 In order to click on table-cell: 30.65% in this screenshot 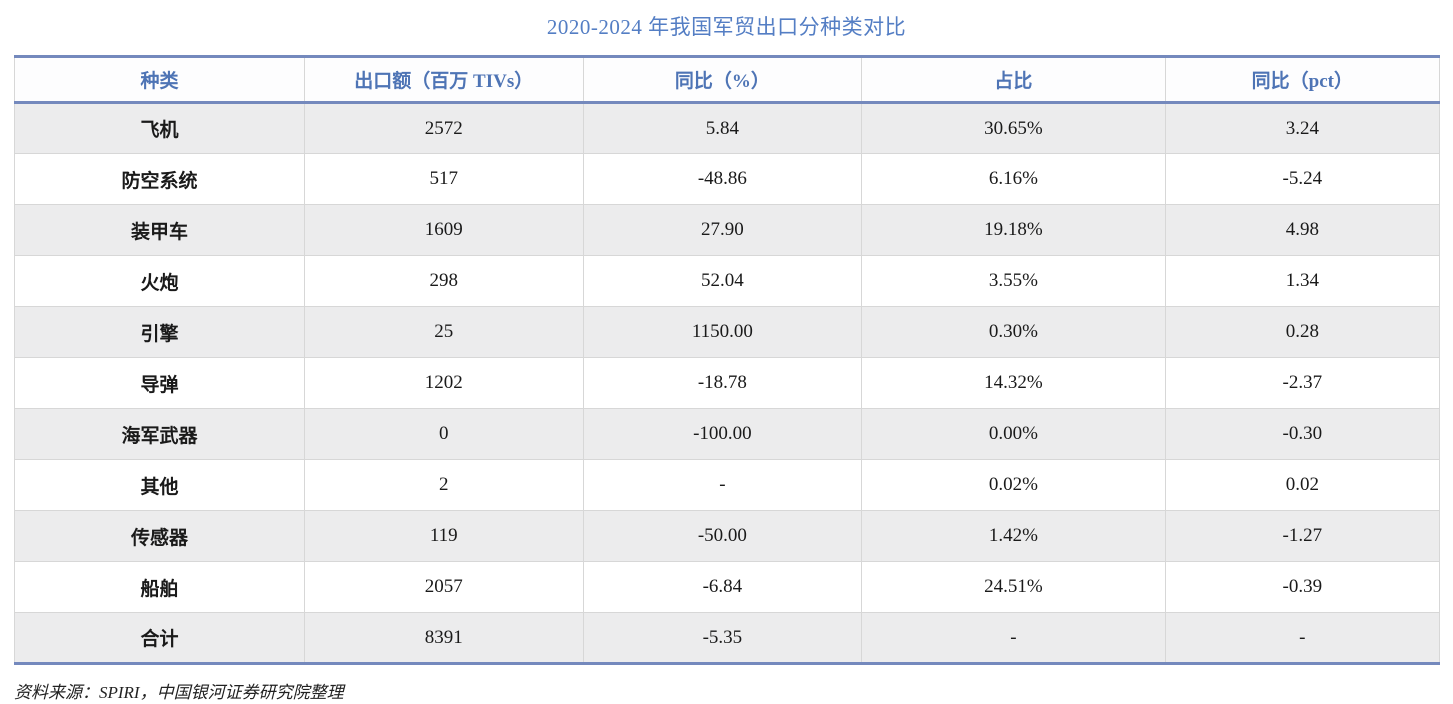, I will do `click(1013, 128)`.